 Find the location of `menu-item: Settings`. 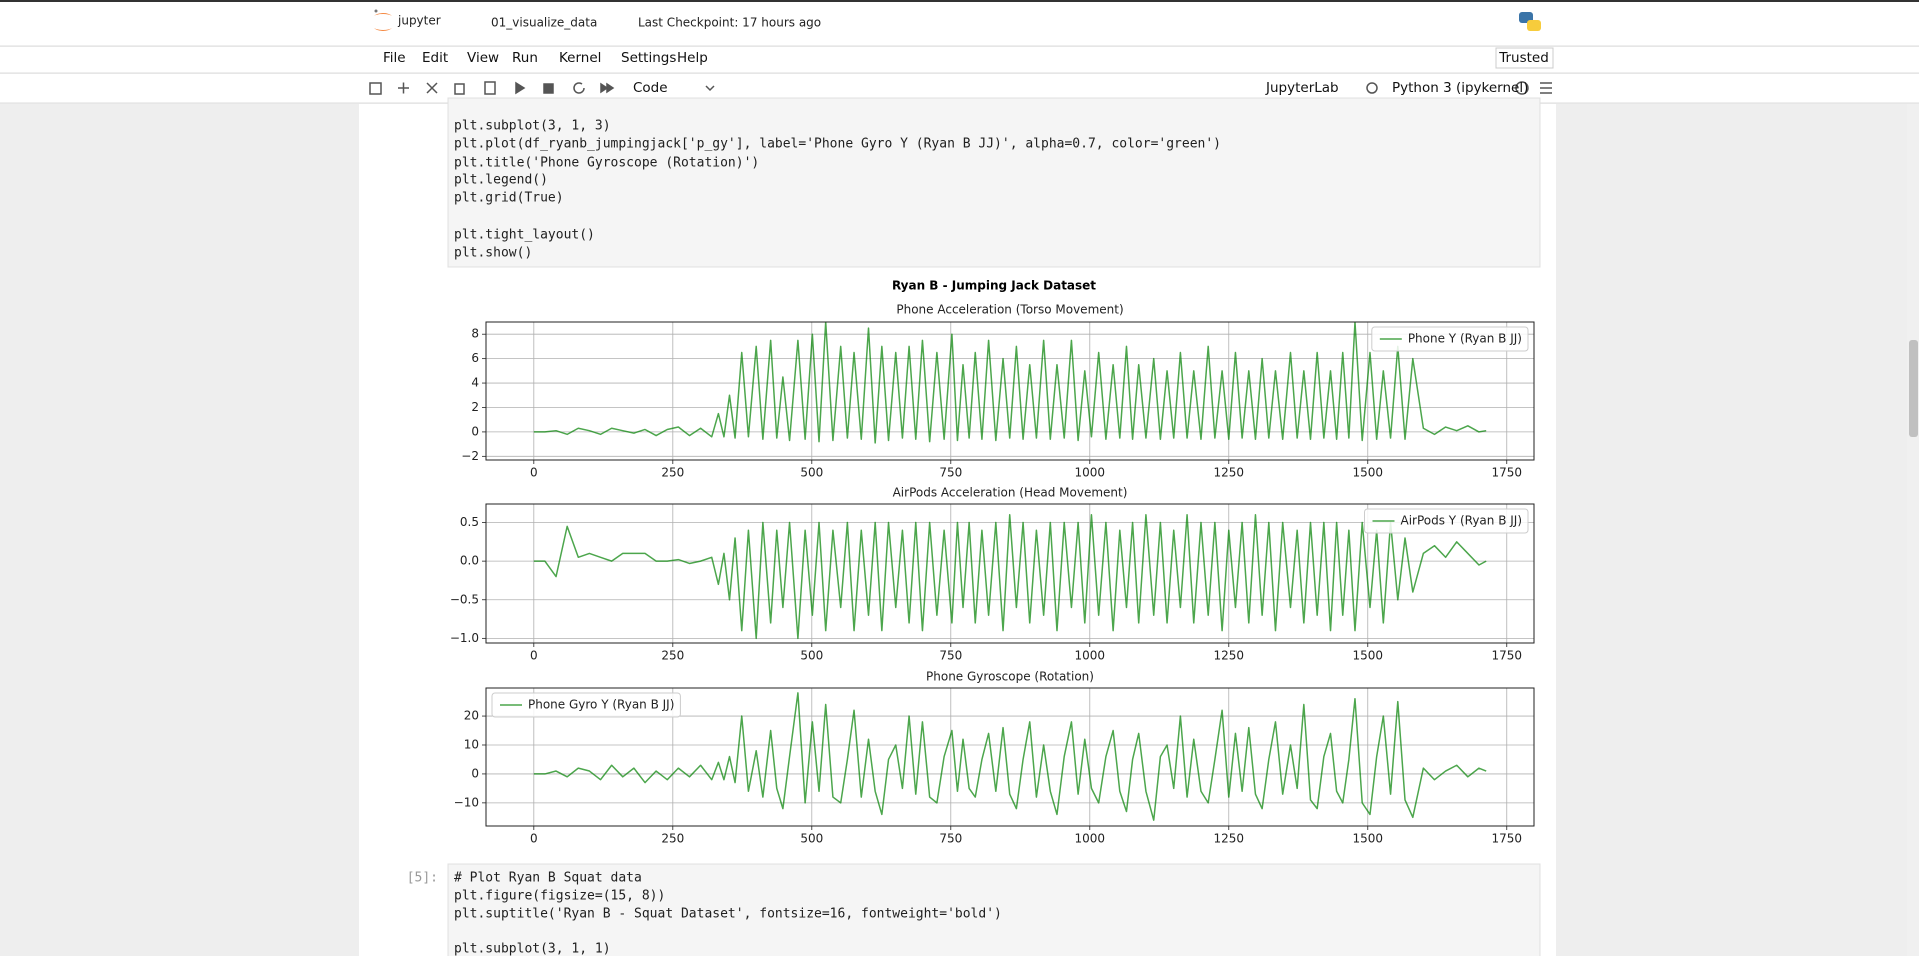

menu-item: Settings is located at coordinates (648, 58).